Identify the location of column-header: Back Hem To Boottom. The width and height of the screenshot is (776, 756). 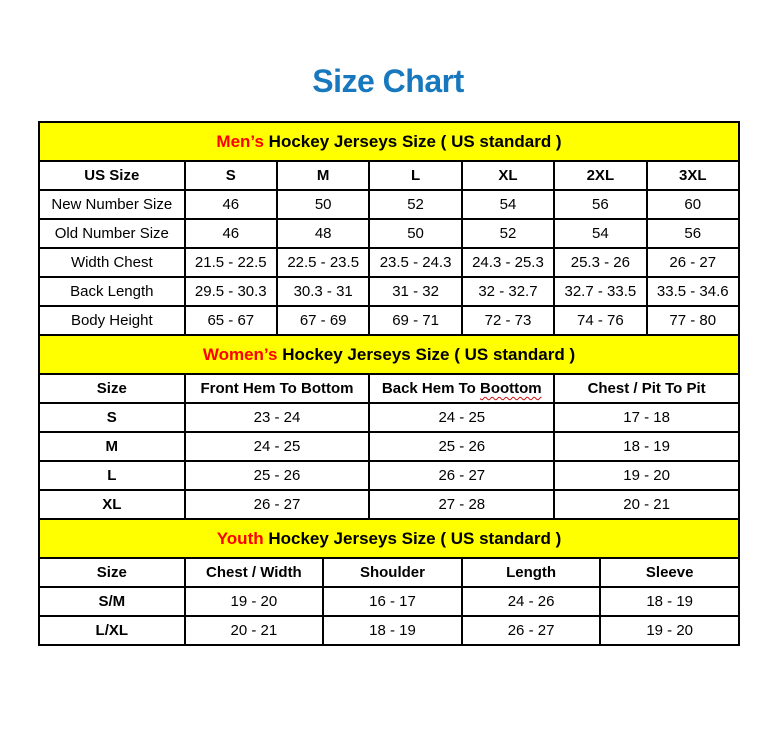
(462, 388).